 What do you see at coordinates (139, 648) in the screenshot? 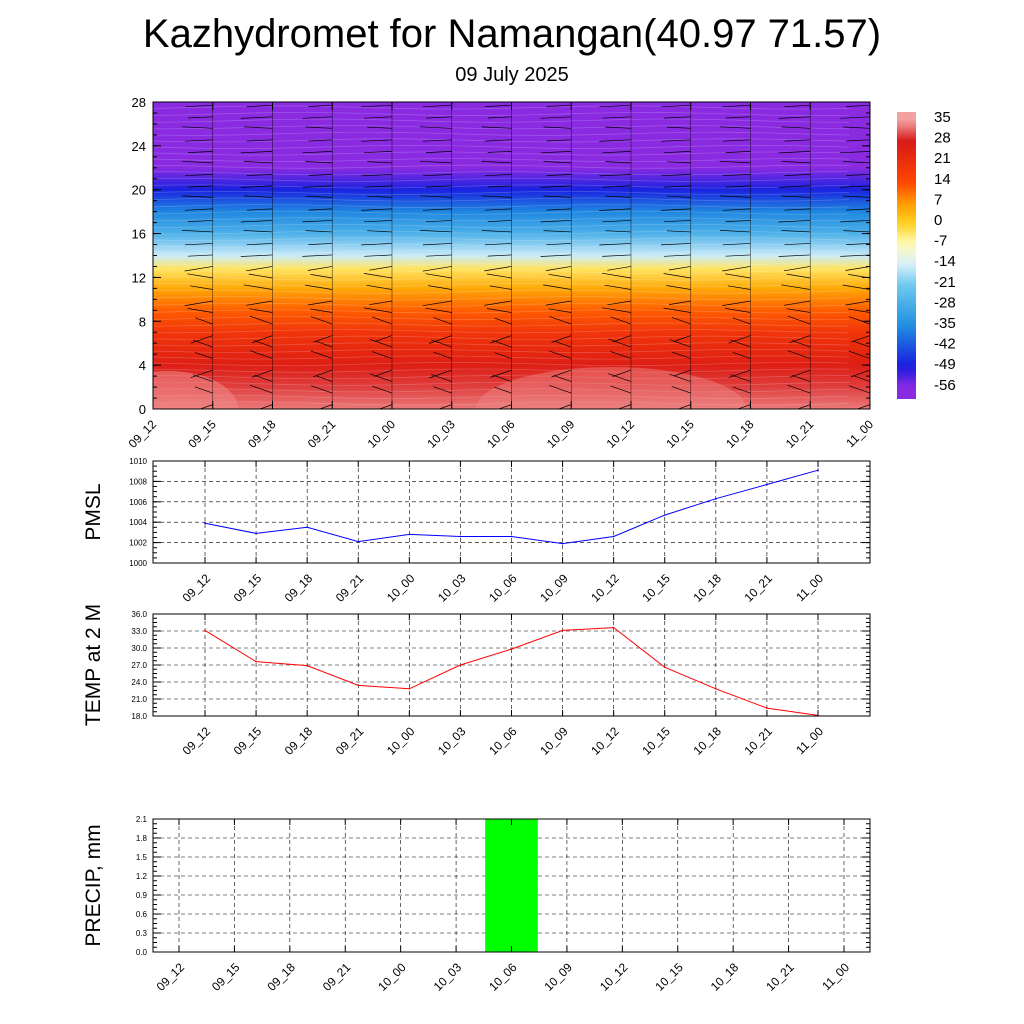
I see `y-tick-label: 30.0` at bounding box center [139, 648].